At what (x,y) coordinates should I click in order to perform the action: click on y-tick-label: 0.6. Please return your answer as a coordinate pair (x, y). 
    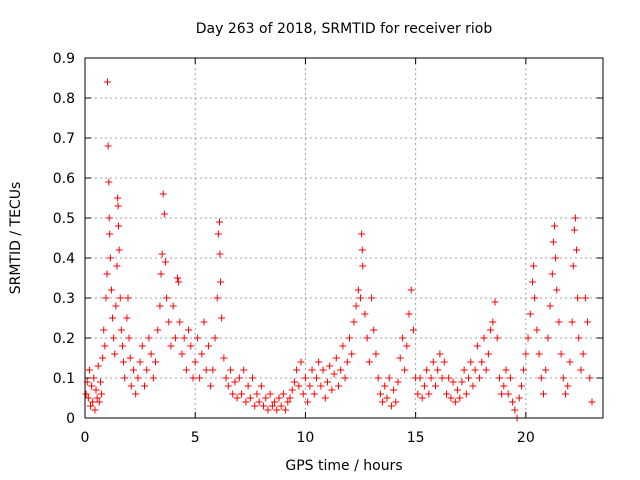
    Looking at the image, I should click on (64, 179).